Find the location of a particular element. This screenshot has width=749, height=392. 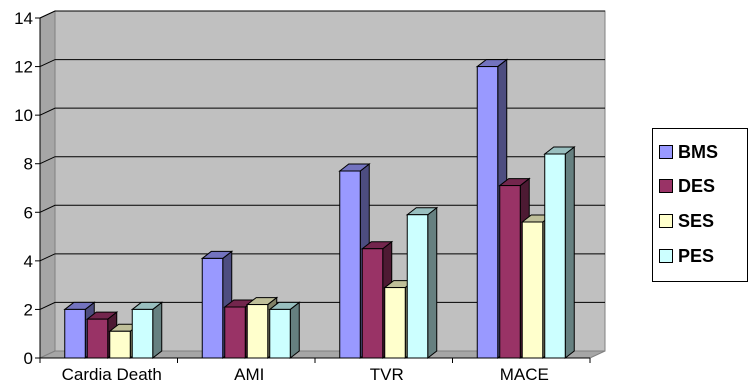

legend-item-pes: PES is located at coordinates (686, 256).